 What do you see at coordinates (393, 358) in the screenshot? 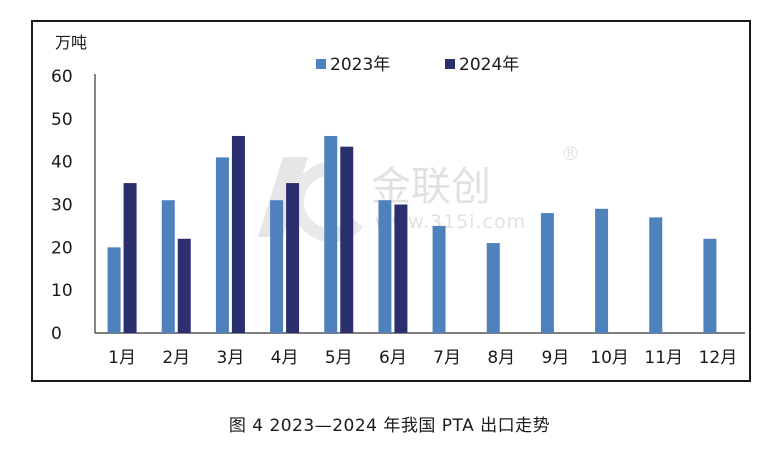
I see `x-tick-label: 6月` at bounding box center [393, 358].